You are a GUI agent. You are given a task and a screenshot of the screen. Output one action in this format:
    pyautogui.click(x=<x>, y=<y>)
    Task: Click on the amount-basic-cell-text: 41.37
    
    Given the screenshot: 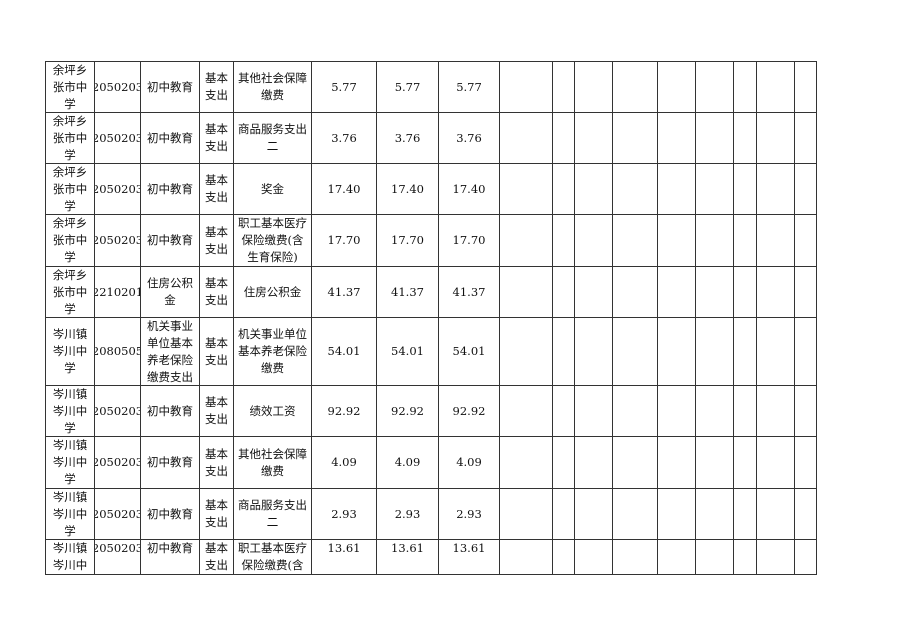 What is the action you would take?
    pyautogui.click(x=469, y=291)
    